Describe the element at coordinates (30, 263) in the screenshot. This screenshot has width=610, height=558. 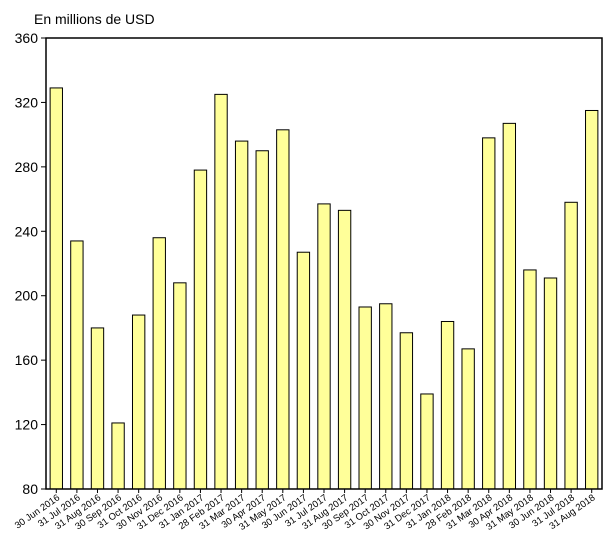
I see `y-axis-ticks: 80 120 160 200 240 280 320 360` at that location.